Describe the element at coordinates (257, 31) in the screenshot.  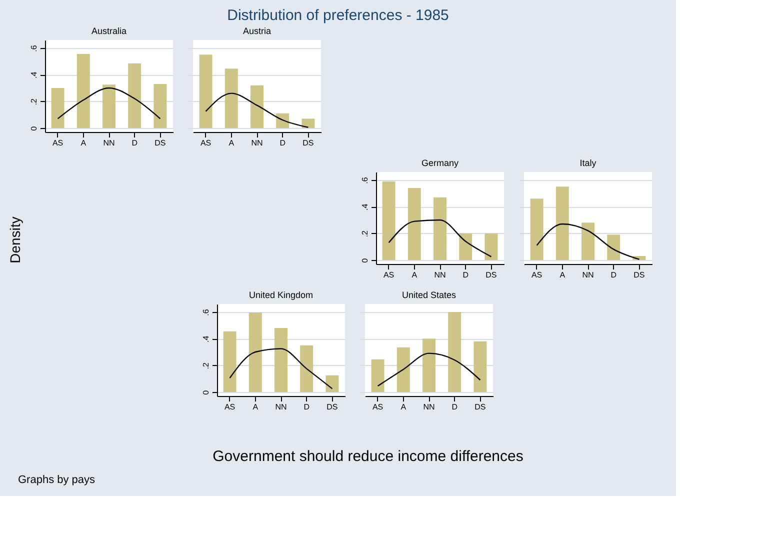
I see `chart-subtitle: Austria` at that location.